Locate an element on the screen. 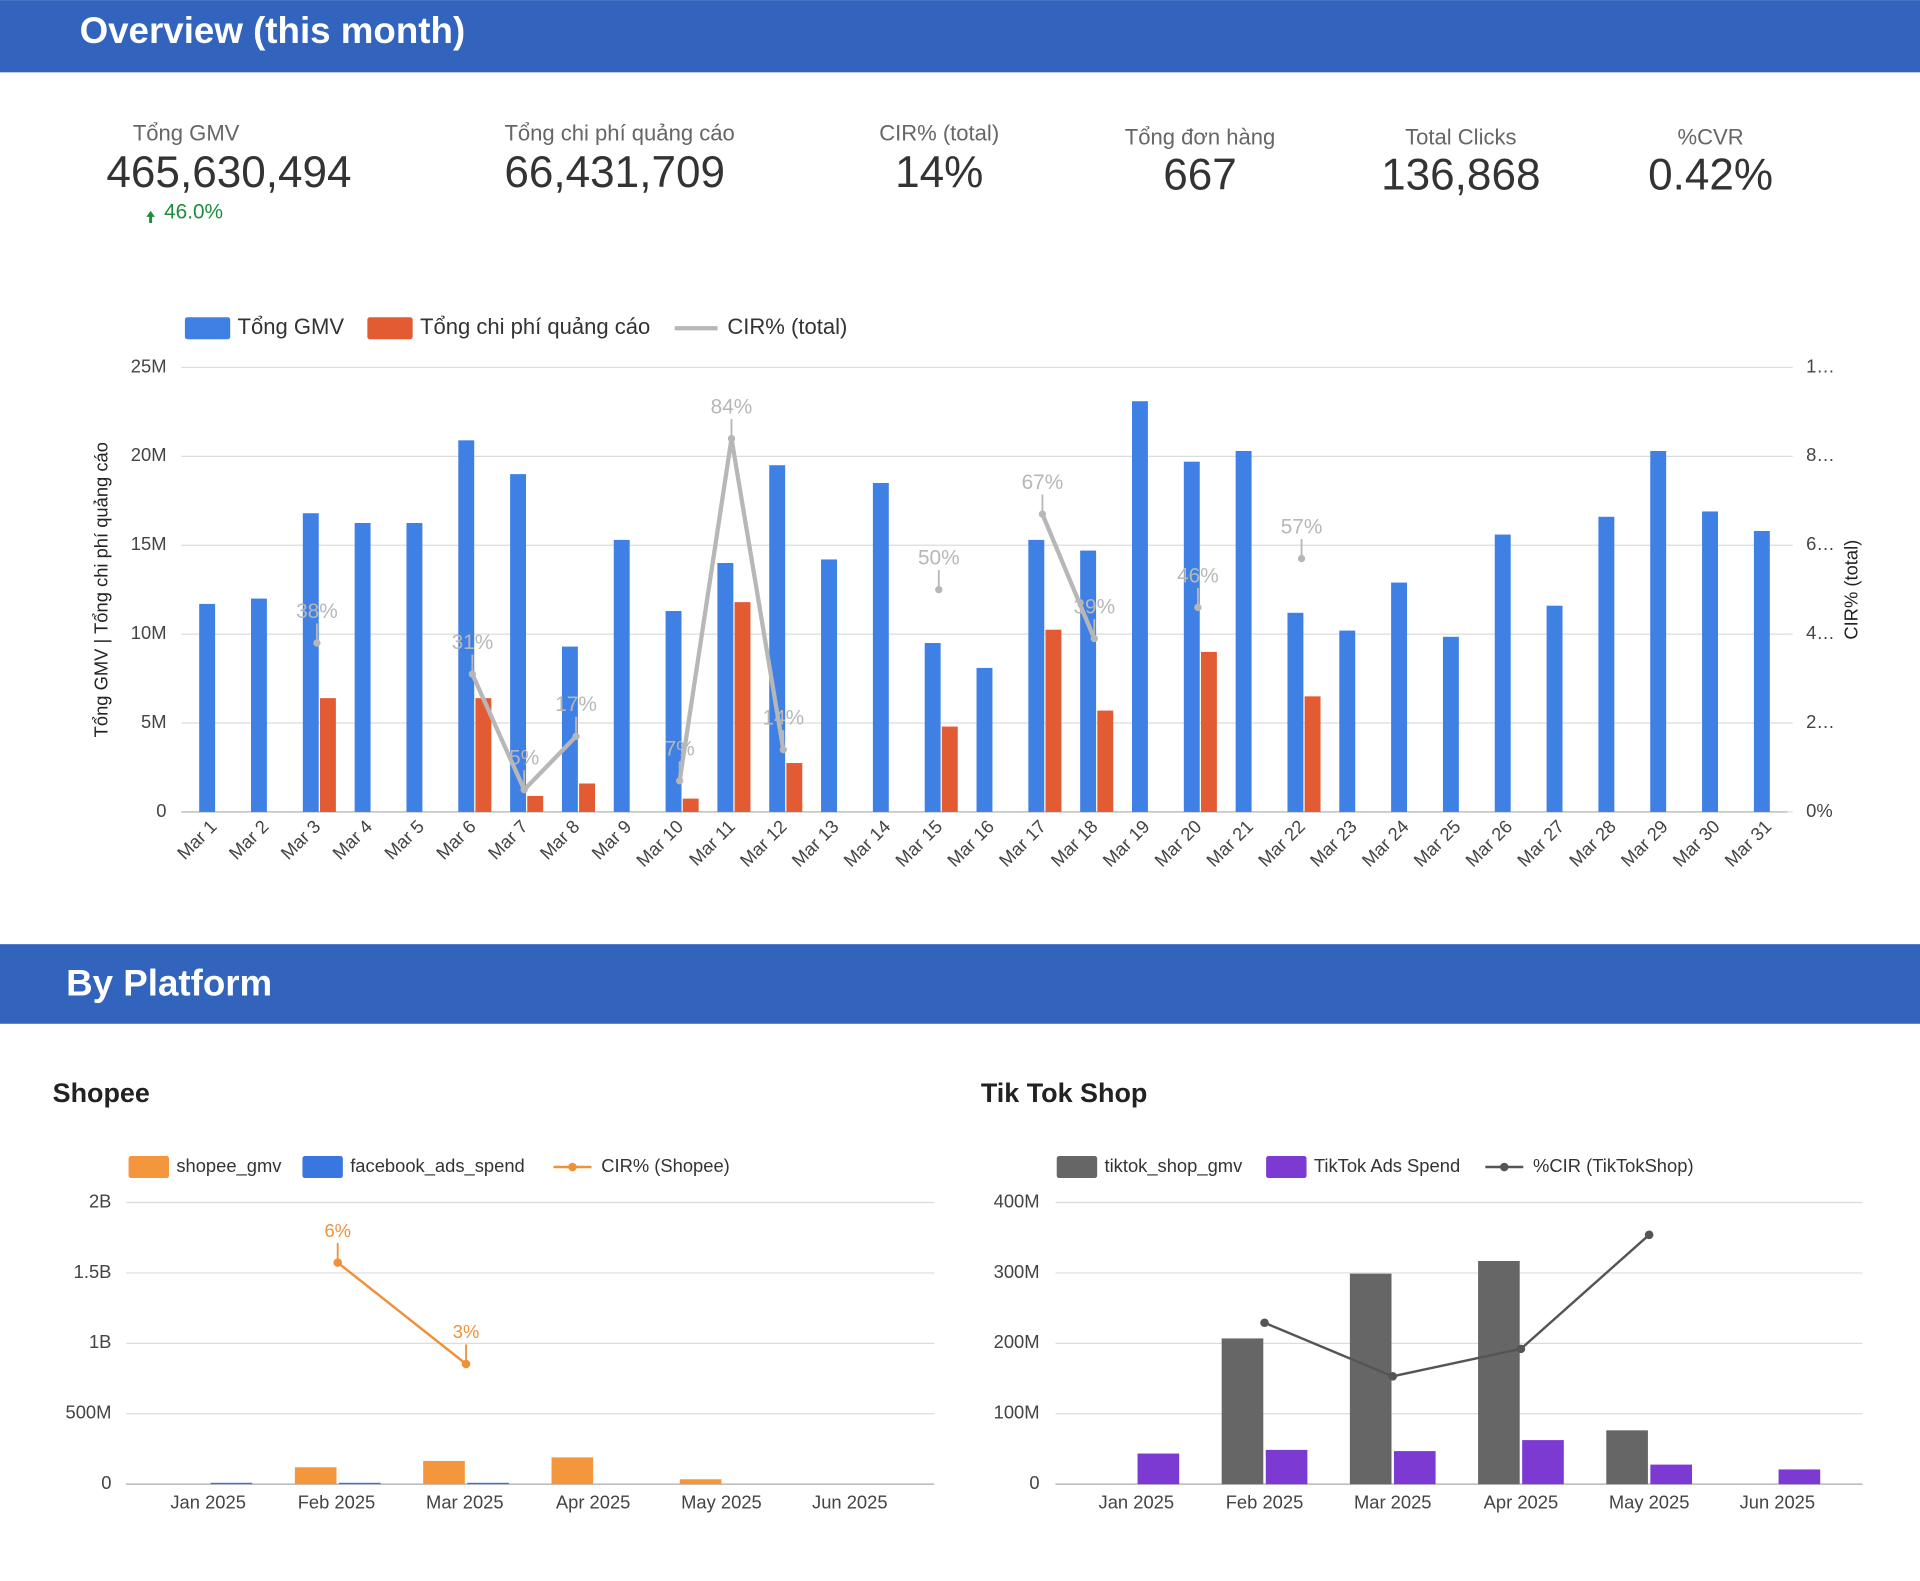  kpi-value: 667 is located at coordinates (1200, 174).